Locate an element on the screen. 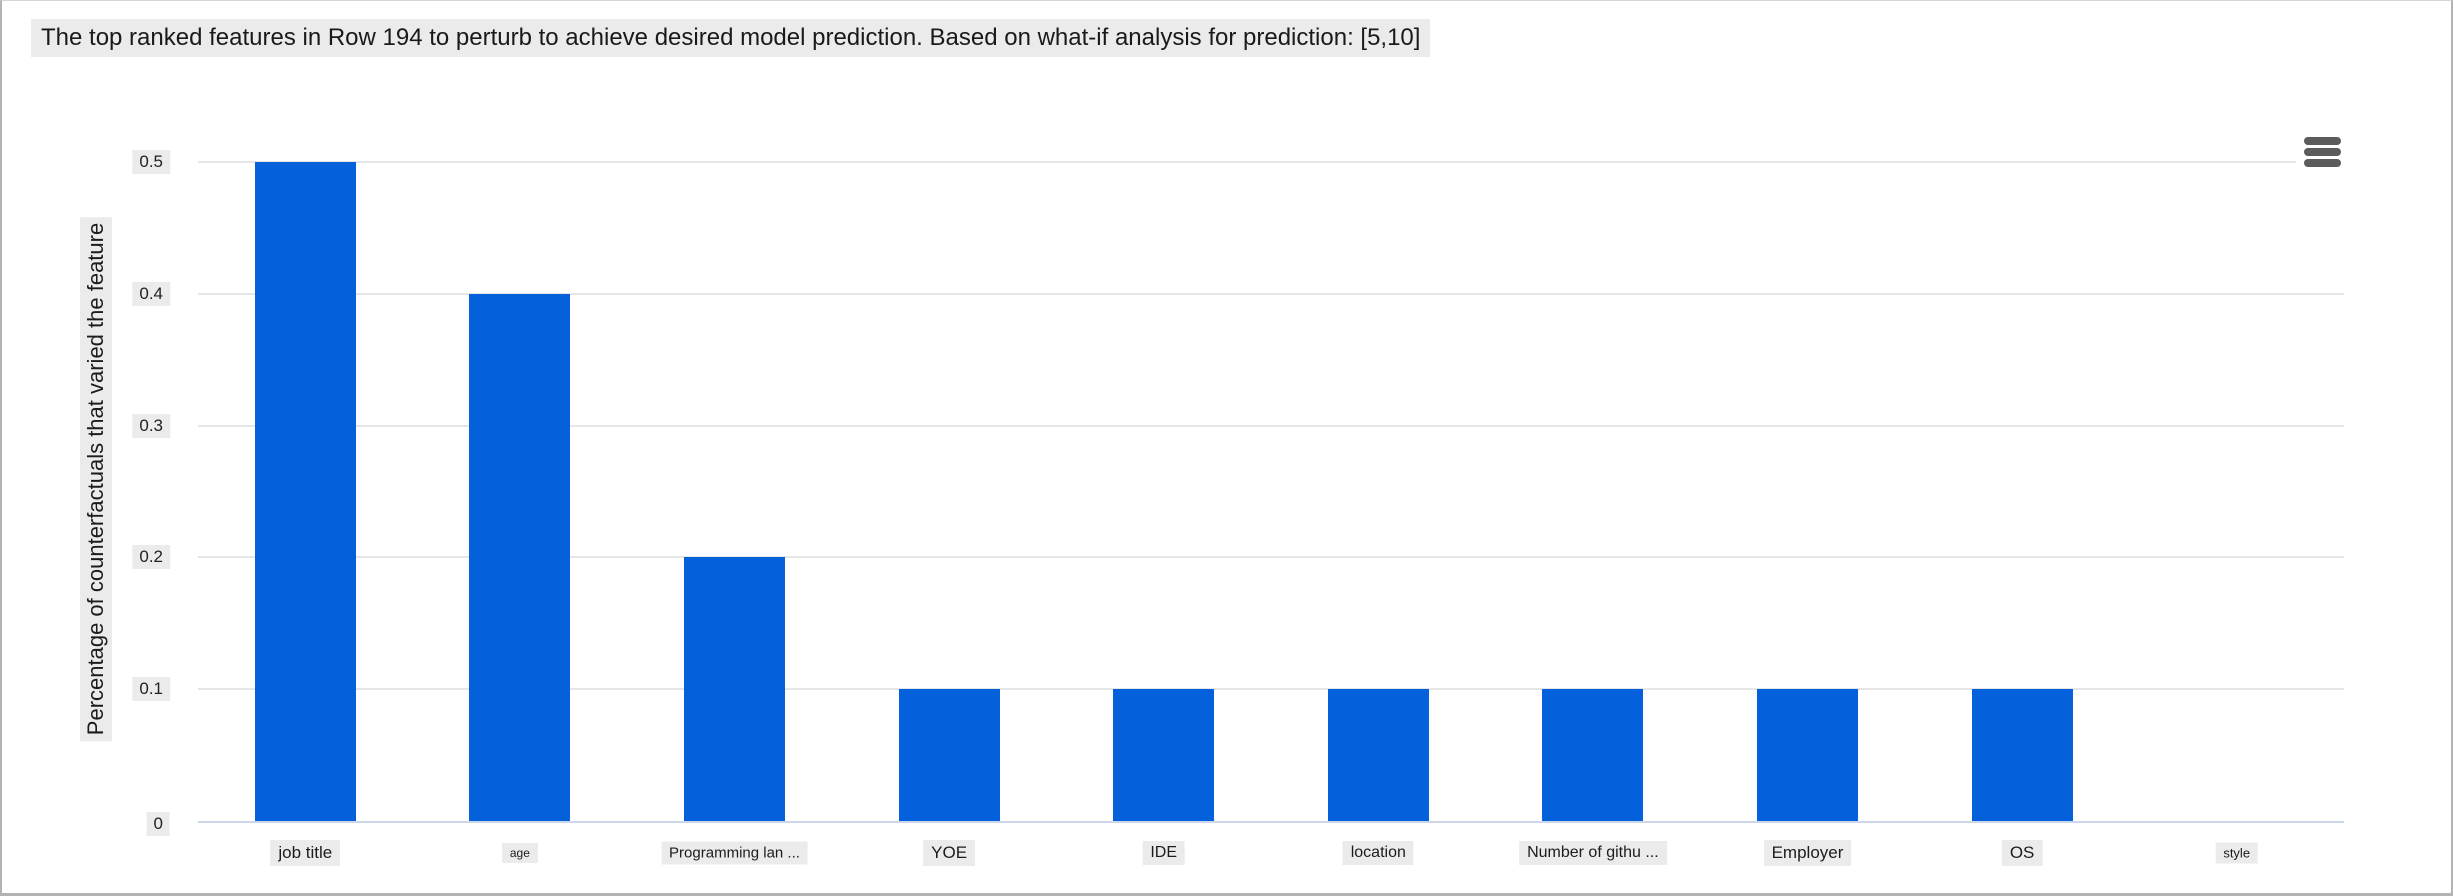  x-tick-label: YOE is located at coordinates (949, 853).